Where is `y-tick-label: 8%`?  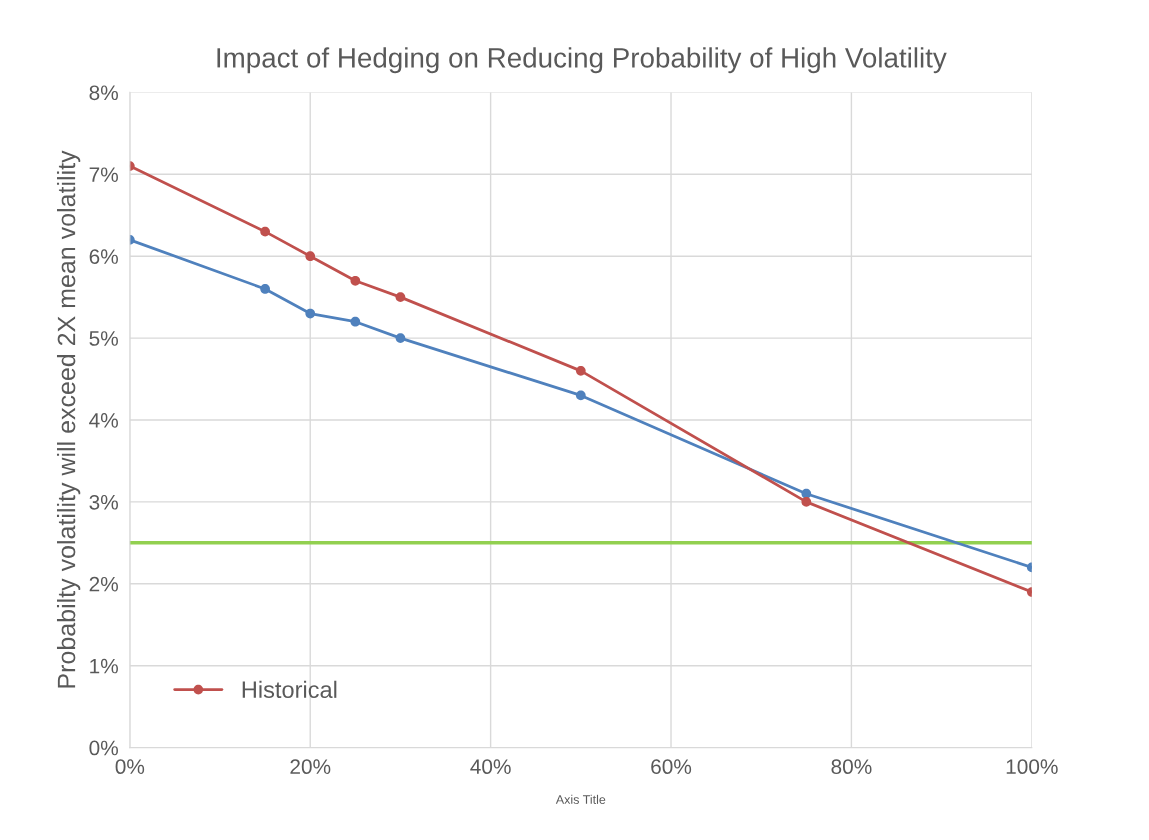 y-tick-label: 8% is located at coordinates (103, 93).